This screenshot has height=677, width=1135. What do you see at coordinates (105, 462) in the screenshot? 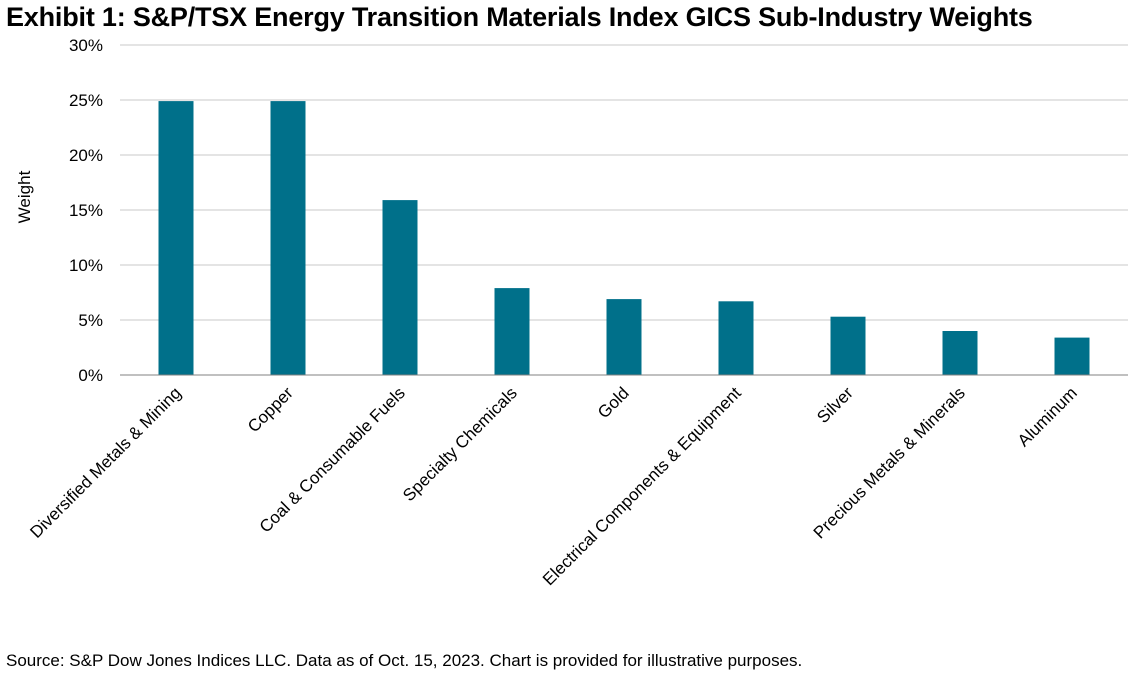
I see `x-tick-label: Diversified Metals & Mining` at bounding box center [105, 462].